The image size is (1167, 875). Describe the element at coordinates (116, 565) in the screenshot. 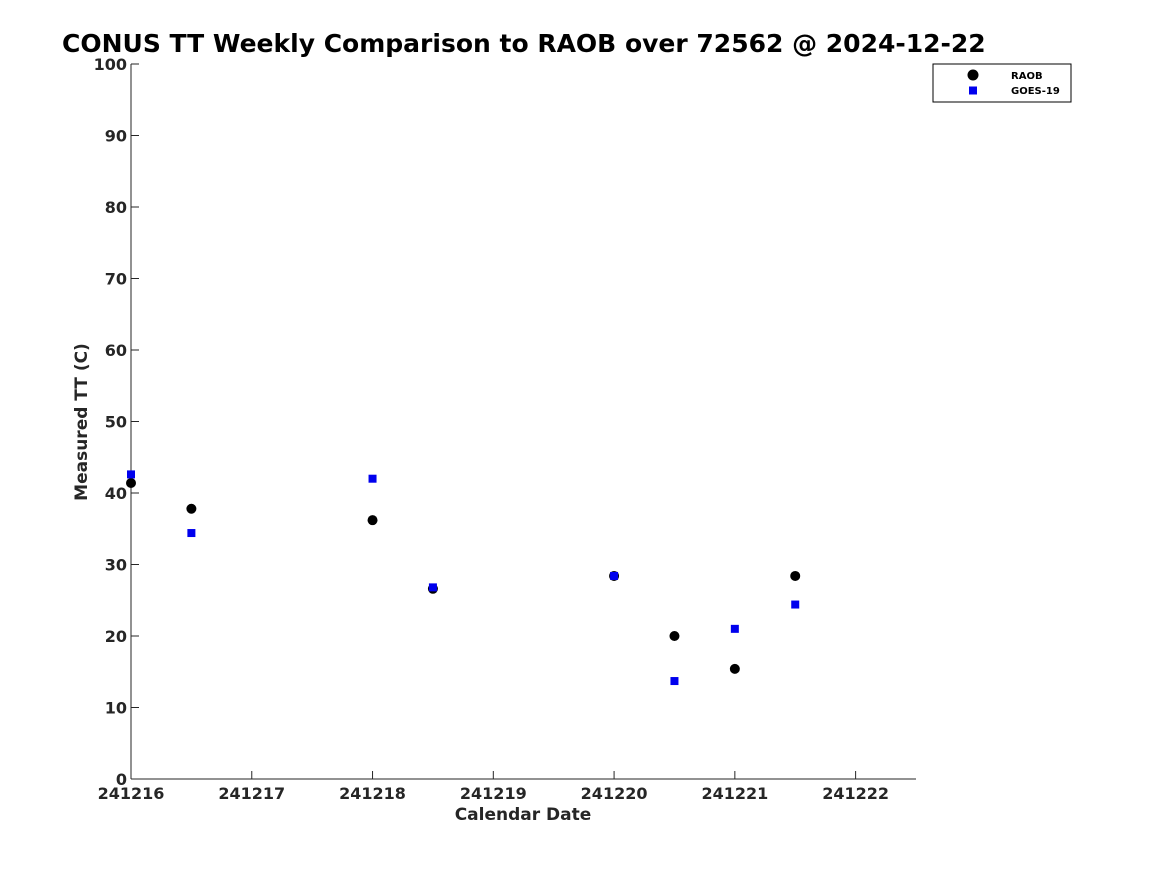

I see `y-tick-label: 30` at that location.